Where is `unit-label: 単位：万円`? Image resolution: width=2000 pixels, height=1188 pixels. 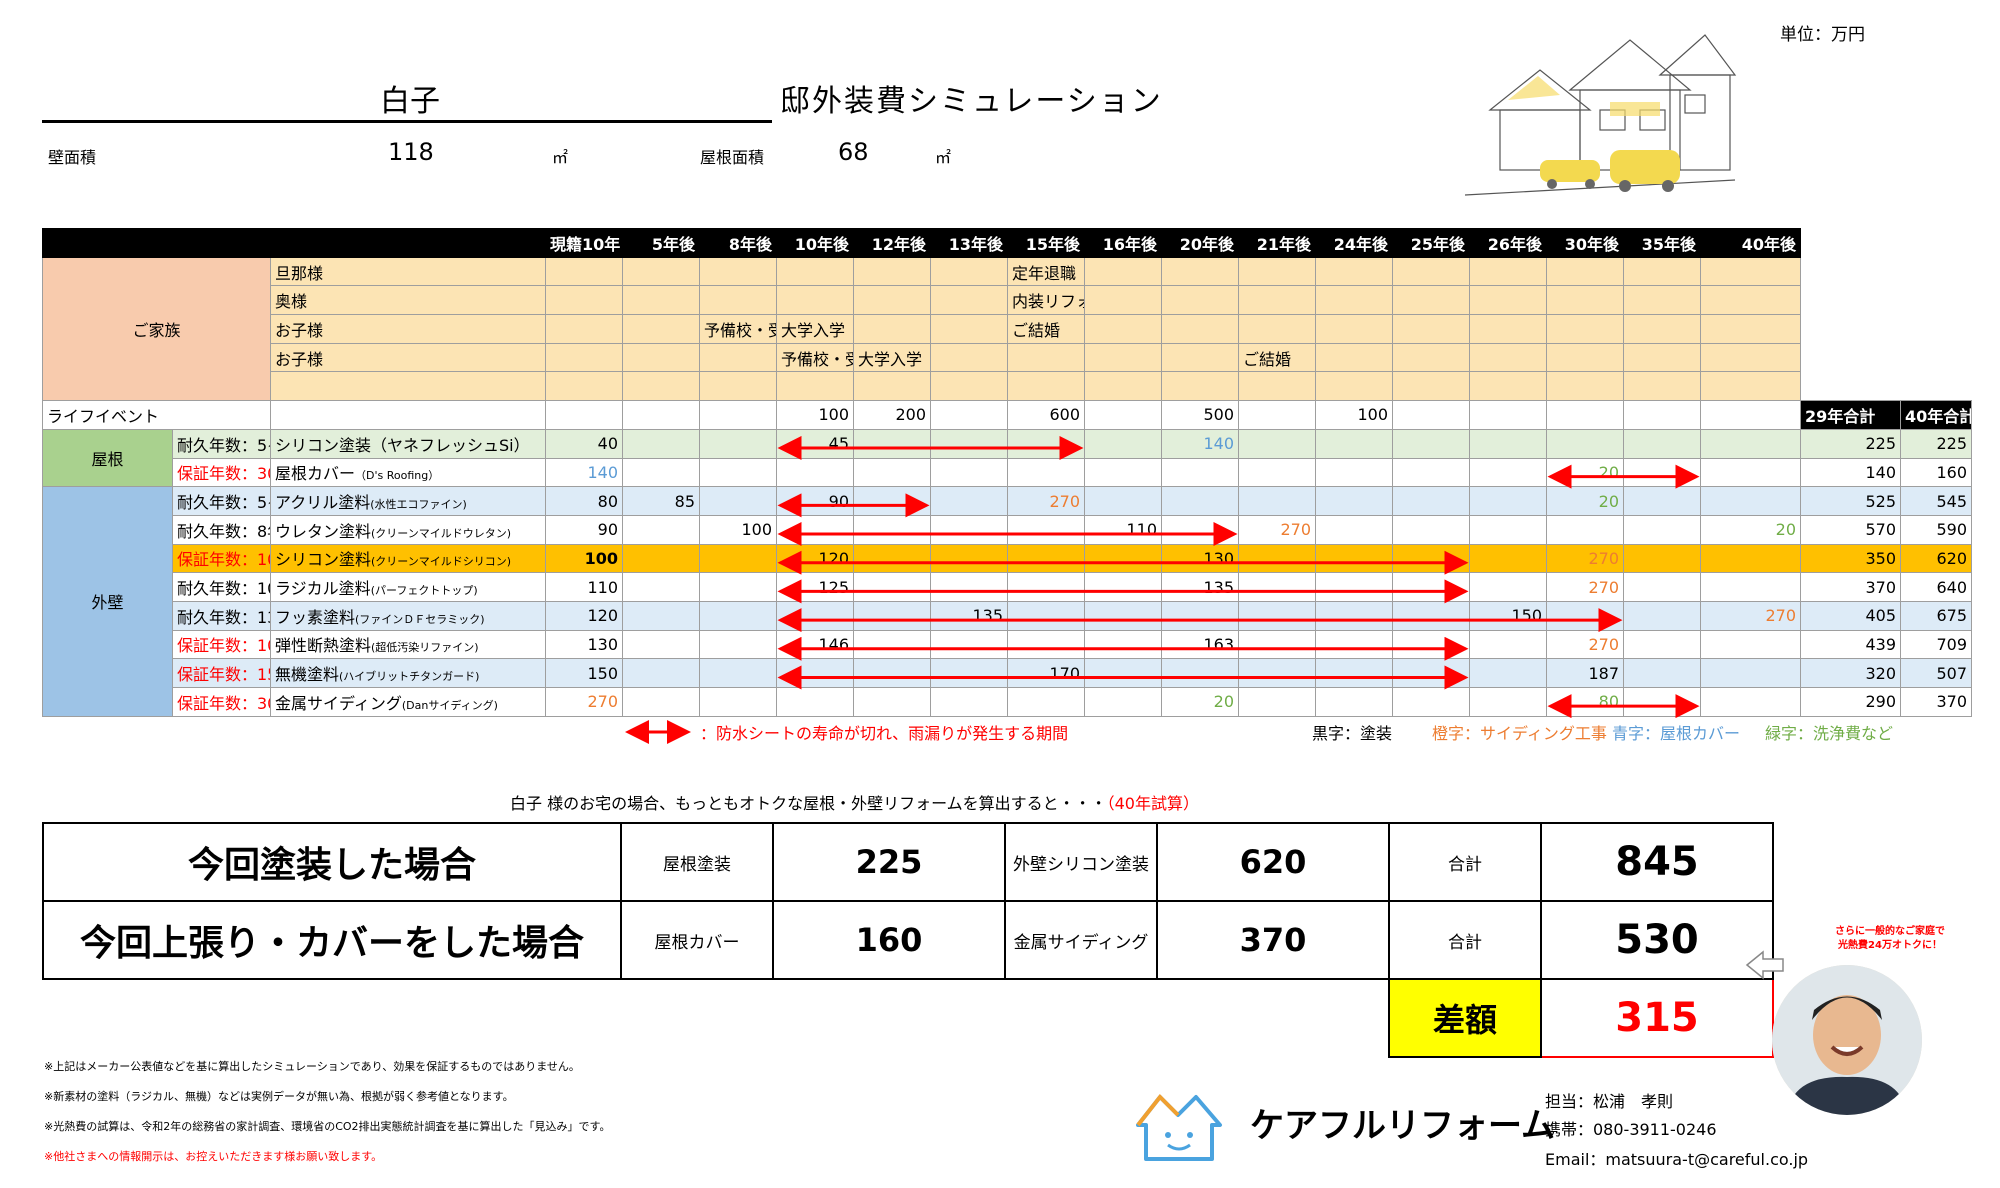 unit-label: 単位：万円 is located at coordinates (1822, 35).